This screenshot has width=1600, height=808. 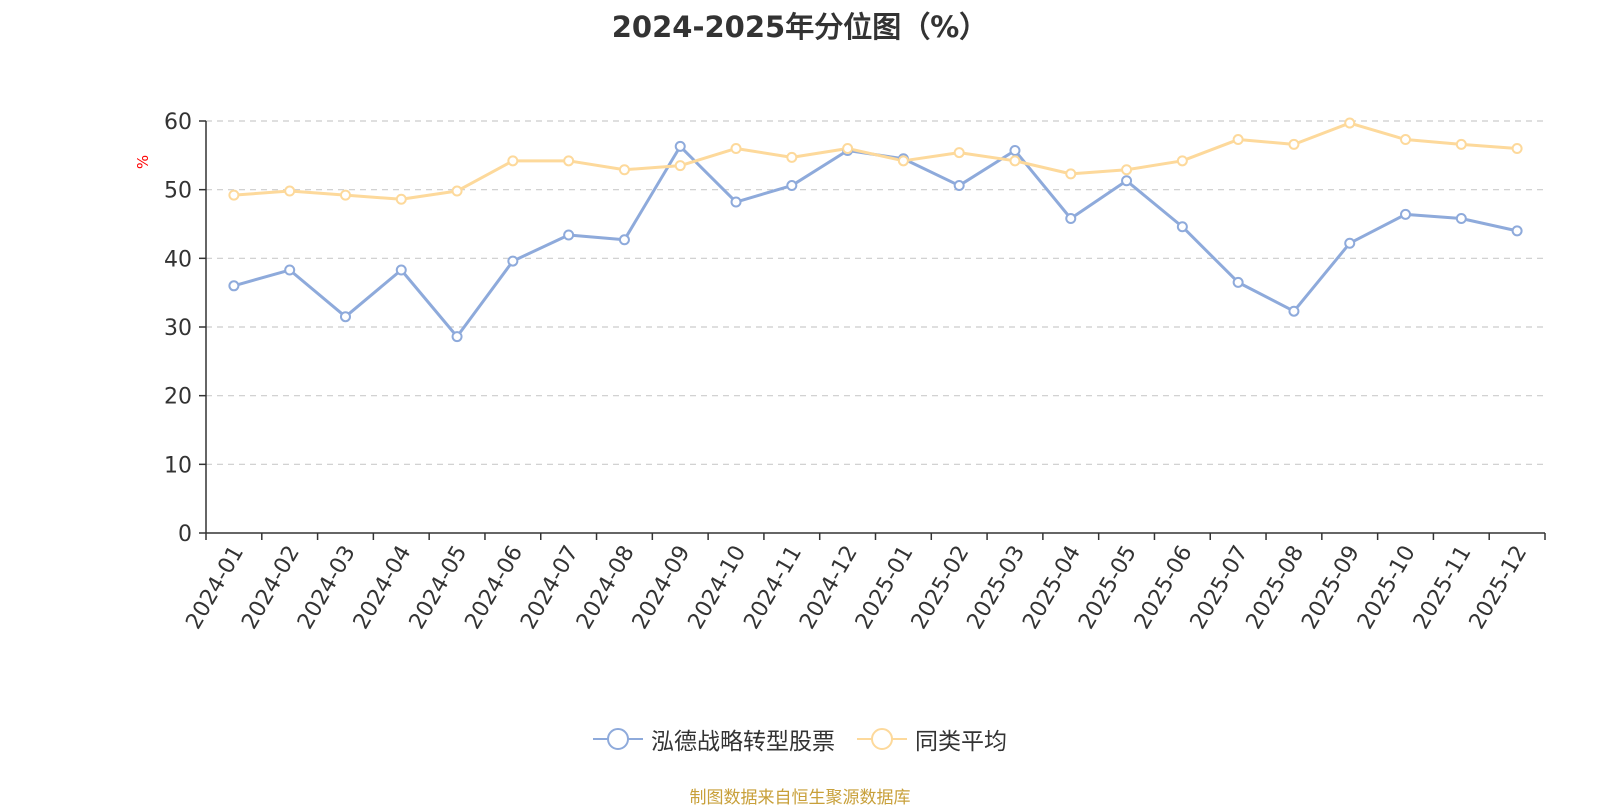 What do you see at coordinates (178, 259) in the screenshot?
I see `y-tick-label: 40` at bounding box center [178, 259].